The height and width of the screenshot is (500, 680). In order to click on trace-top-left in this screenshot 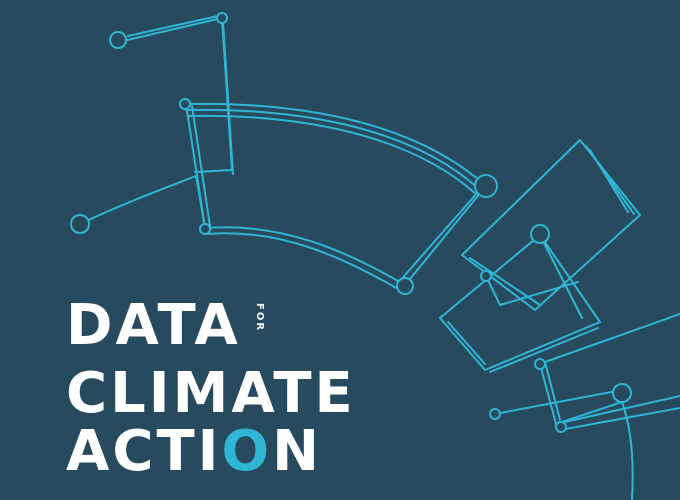, I will do `click(179, 95)`.